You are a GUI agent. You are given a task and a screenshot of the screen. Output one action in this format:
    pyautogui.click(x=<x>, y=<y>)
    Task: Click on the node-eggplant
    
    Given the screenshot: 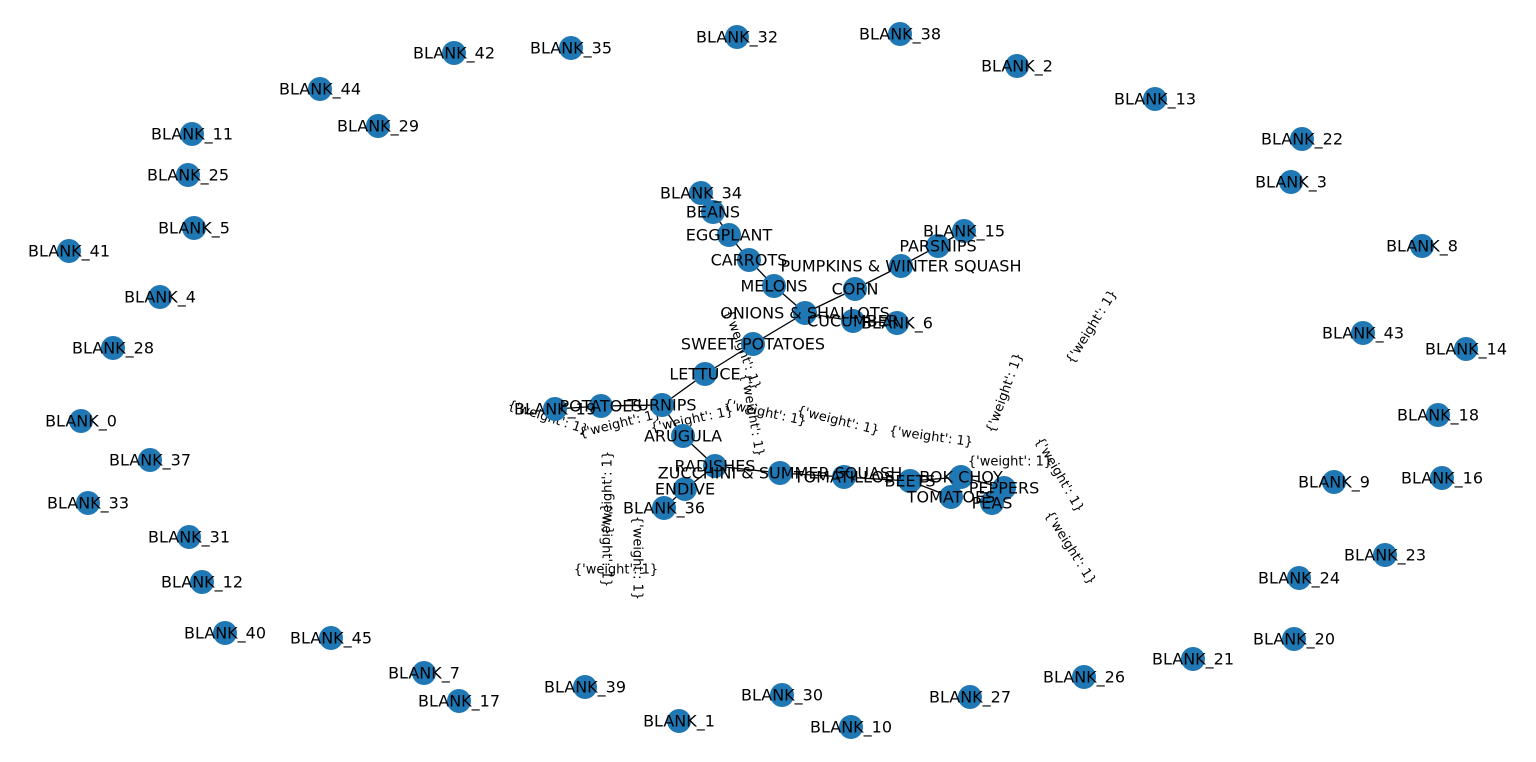 What is the action you would take?
    pyautogui.click(x=729, y=235)
    